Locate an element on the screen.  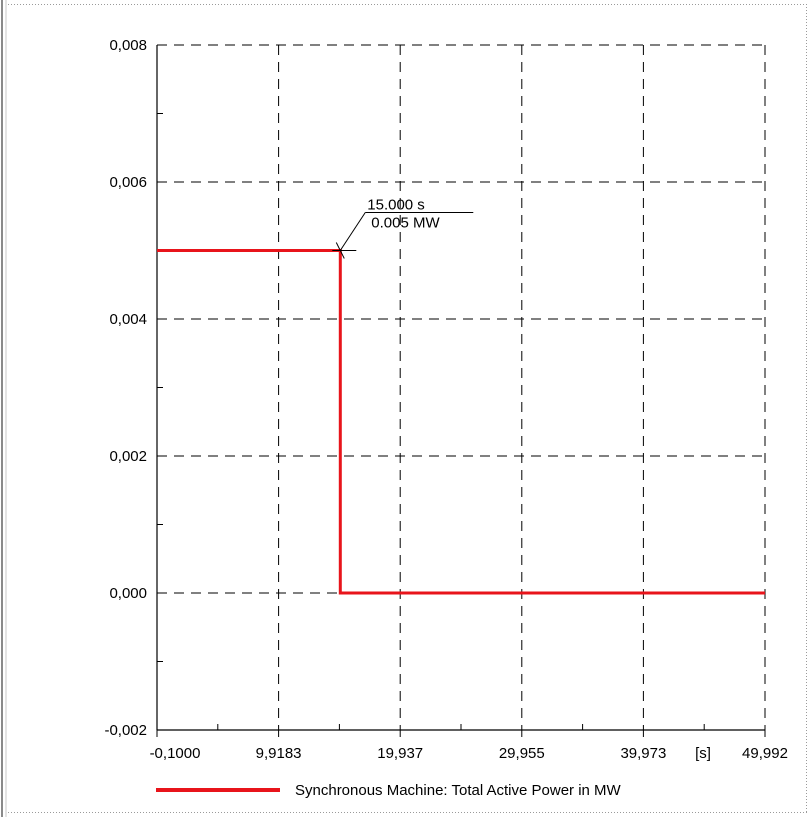
y-tick-label: -0,002 is located at coordinates (125, 730).